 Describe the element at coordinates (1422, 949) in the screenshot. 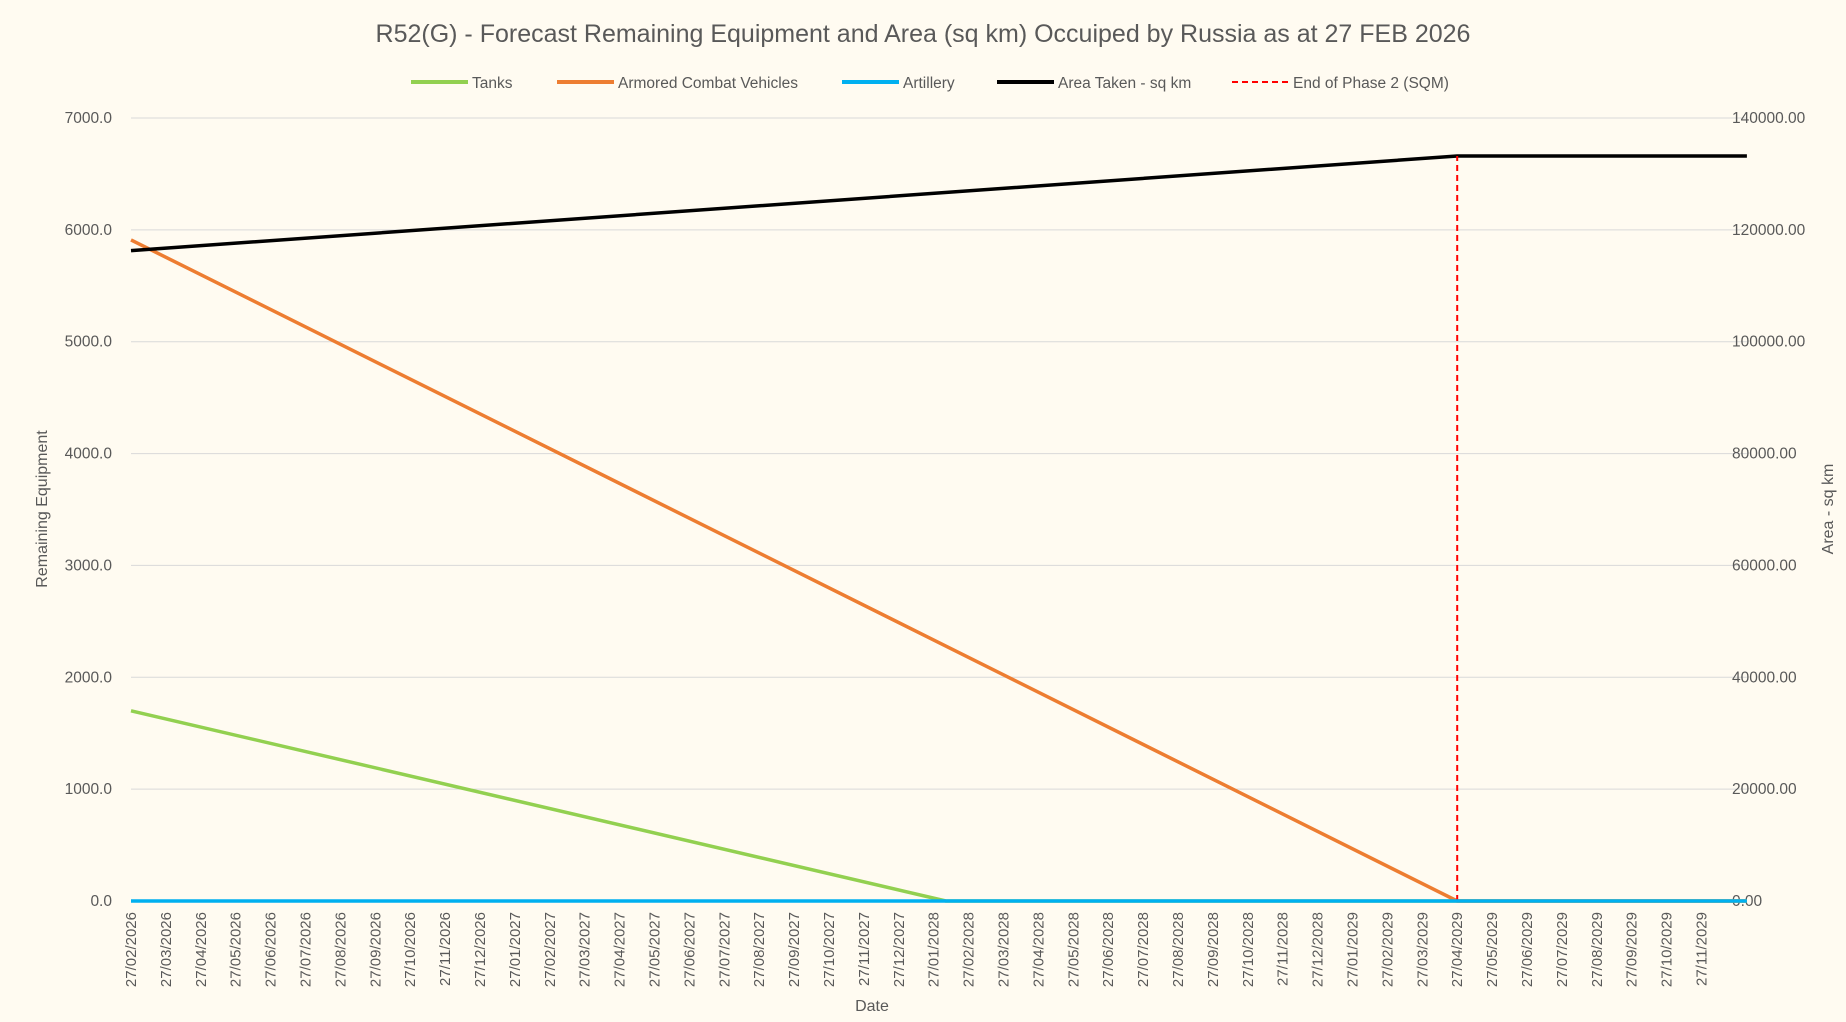

I see `x-tick-label: 27/03/2029` at that location.